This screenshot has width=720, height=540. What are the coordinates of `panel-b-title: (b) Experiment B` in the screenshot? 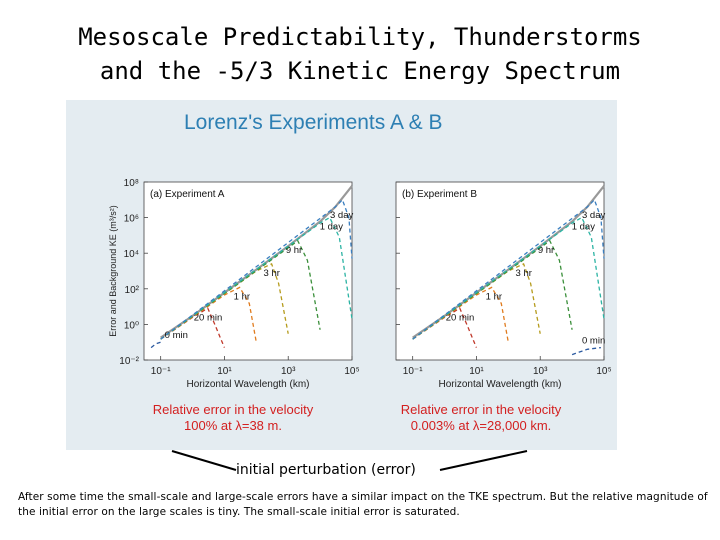 It's located at (439, 194).